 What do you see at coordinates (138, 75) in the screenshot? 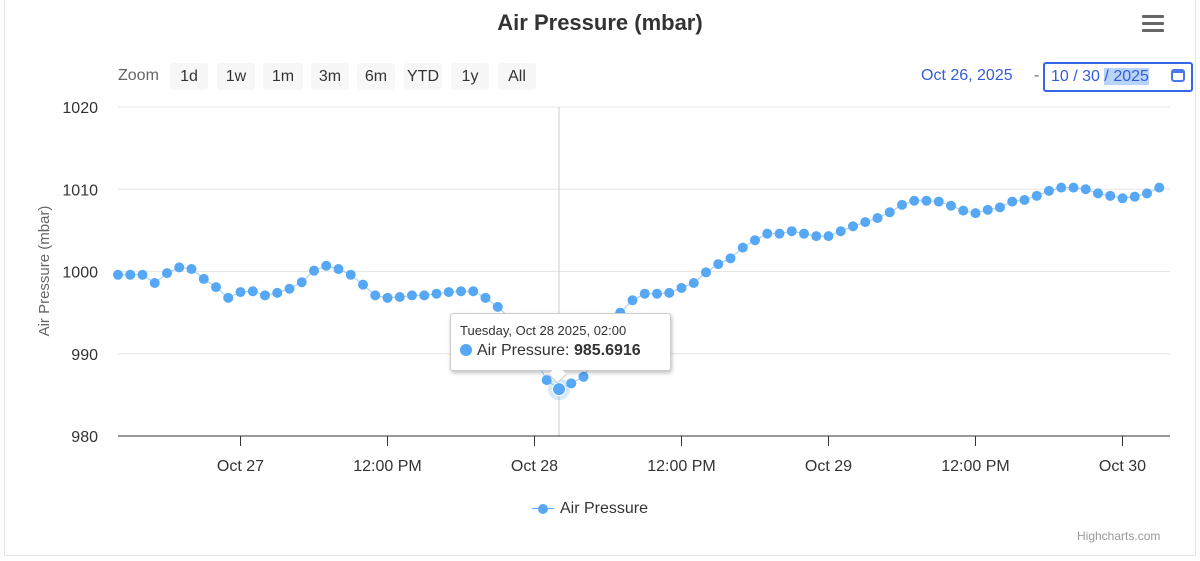
I see `zoom-label: Zoom` at bounding box center [138, 75].